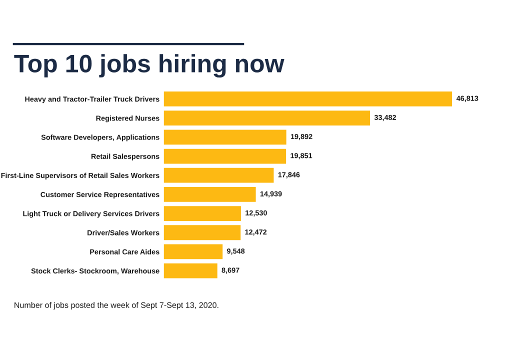  Describe the element at coordinates (149, 66) in the screenshot. I see `chart-title: Top 10 jobs hiring now` at that location.